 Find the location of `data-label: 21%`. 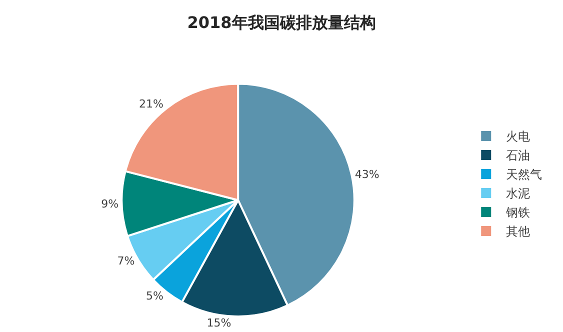

data-label: 21% is located at coordinates (151, 104).